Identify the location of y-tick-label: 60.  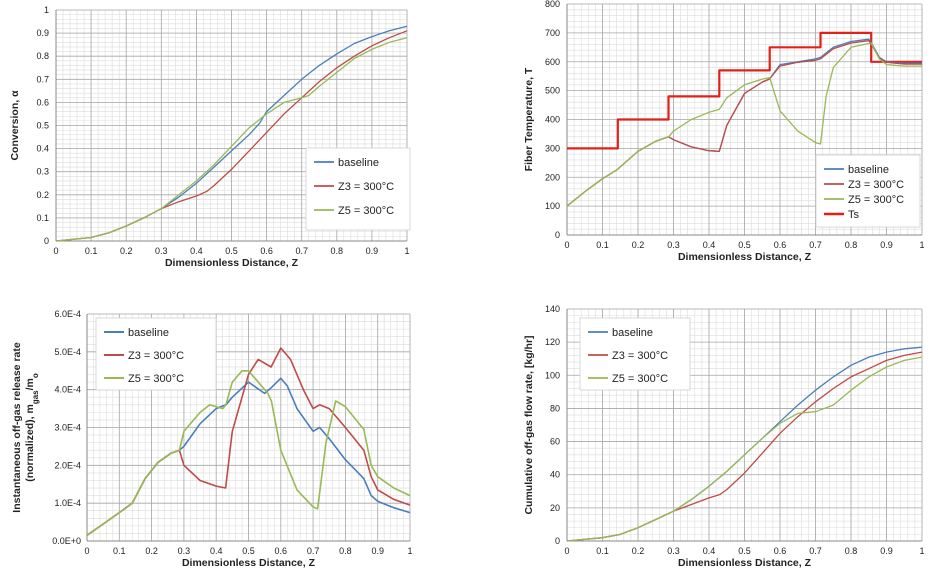
(555, 442).